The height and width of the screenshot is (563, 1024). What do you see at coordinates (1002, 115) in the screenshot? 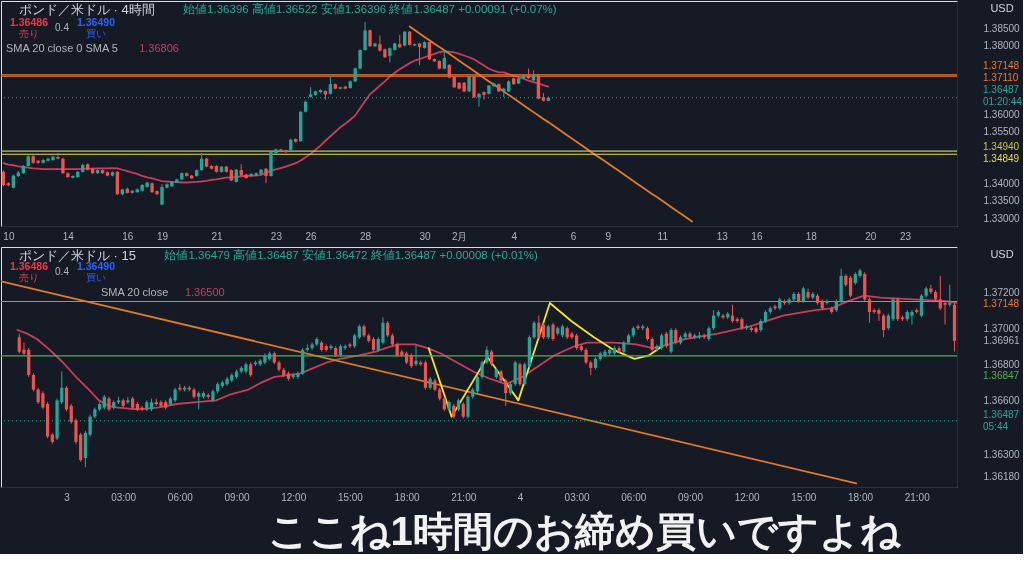
I see `y-tick-label: 1.36000` at bounding box center [1002, 115].